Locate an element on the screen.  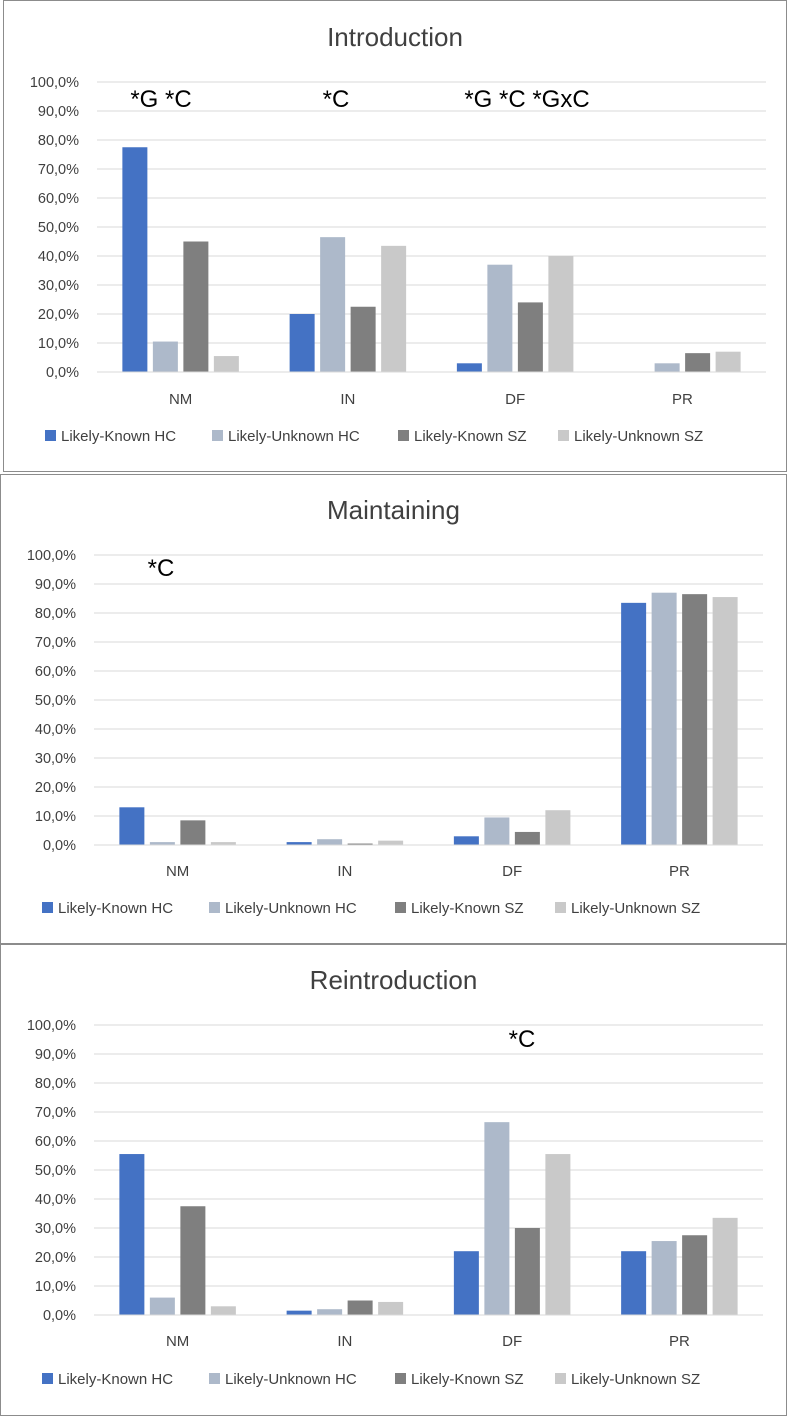
y-tick-label: 60,0% is located at coordinates (55, 1142).